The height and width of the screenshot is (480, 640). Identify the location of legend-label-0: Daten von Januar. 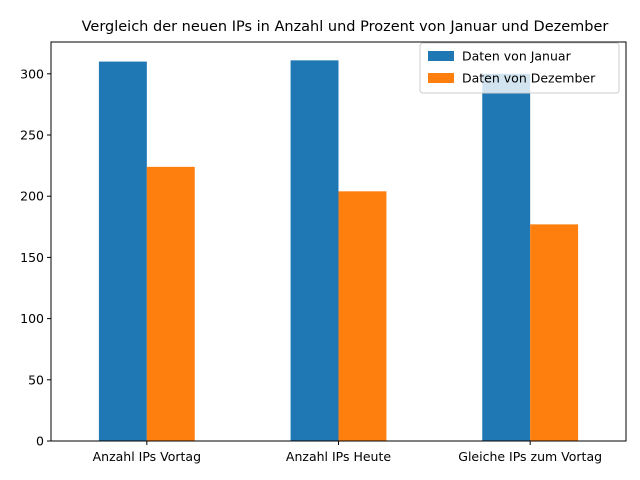
(517, 56).